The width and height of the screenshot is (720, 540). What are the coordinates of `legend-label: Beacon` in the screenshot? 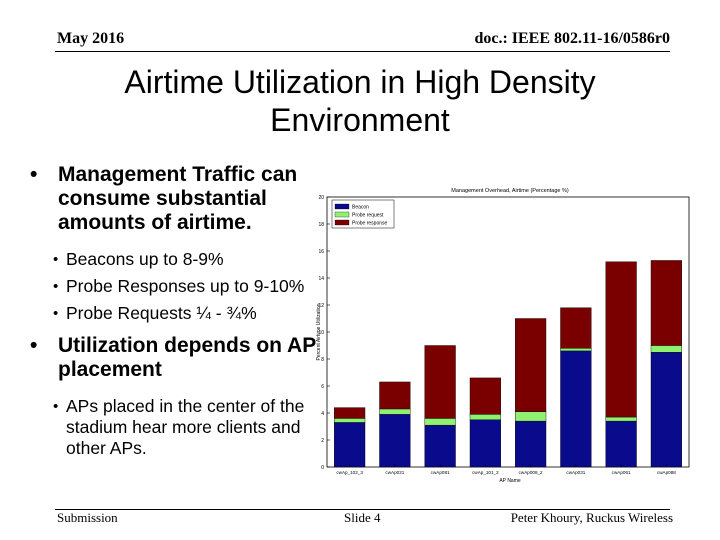 It's located at (360, 207).